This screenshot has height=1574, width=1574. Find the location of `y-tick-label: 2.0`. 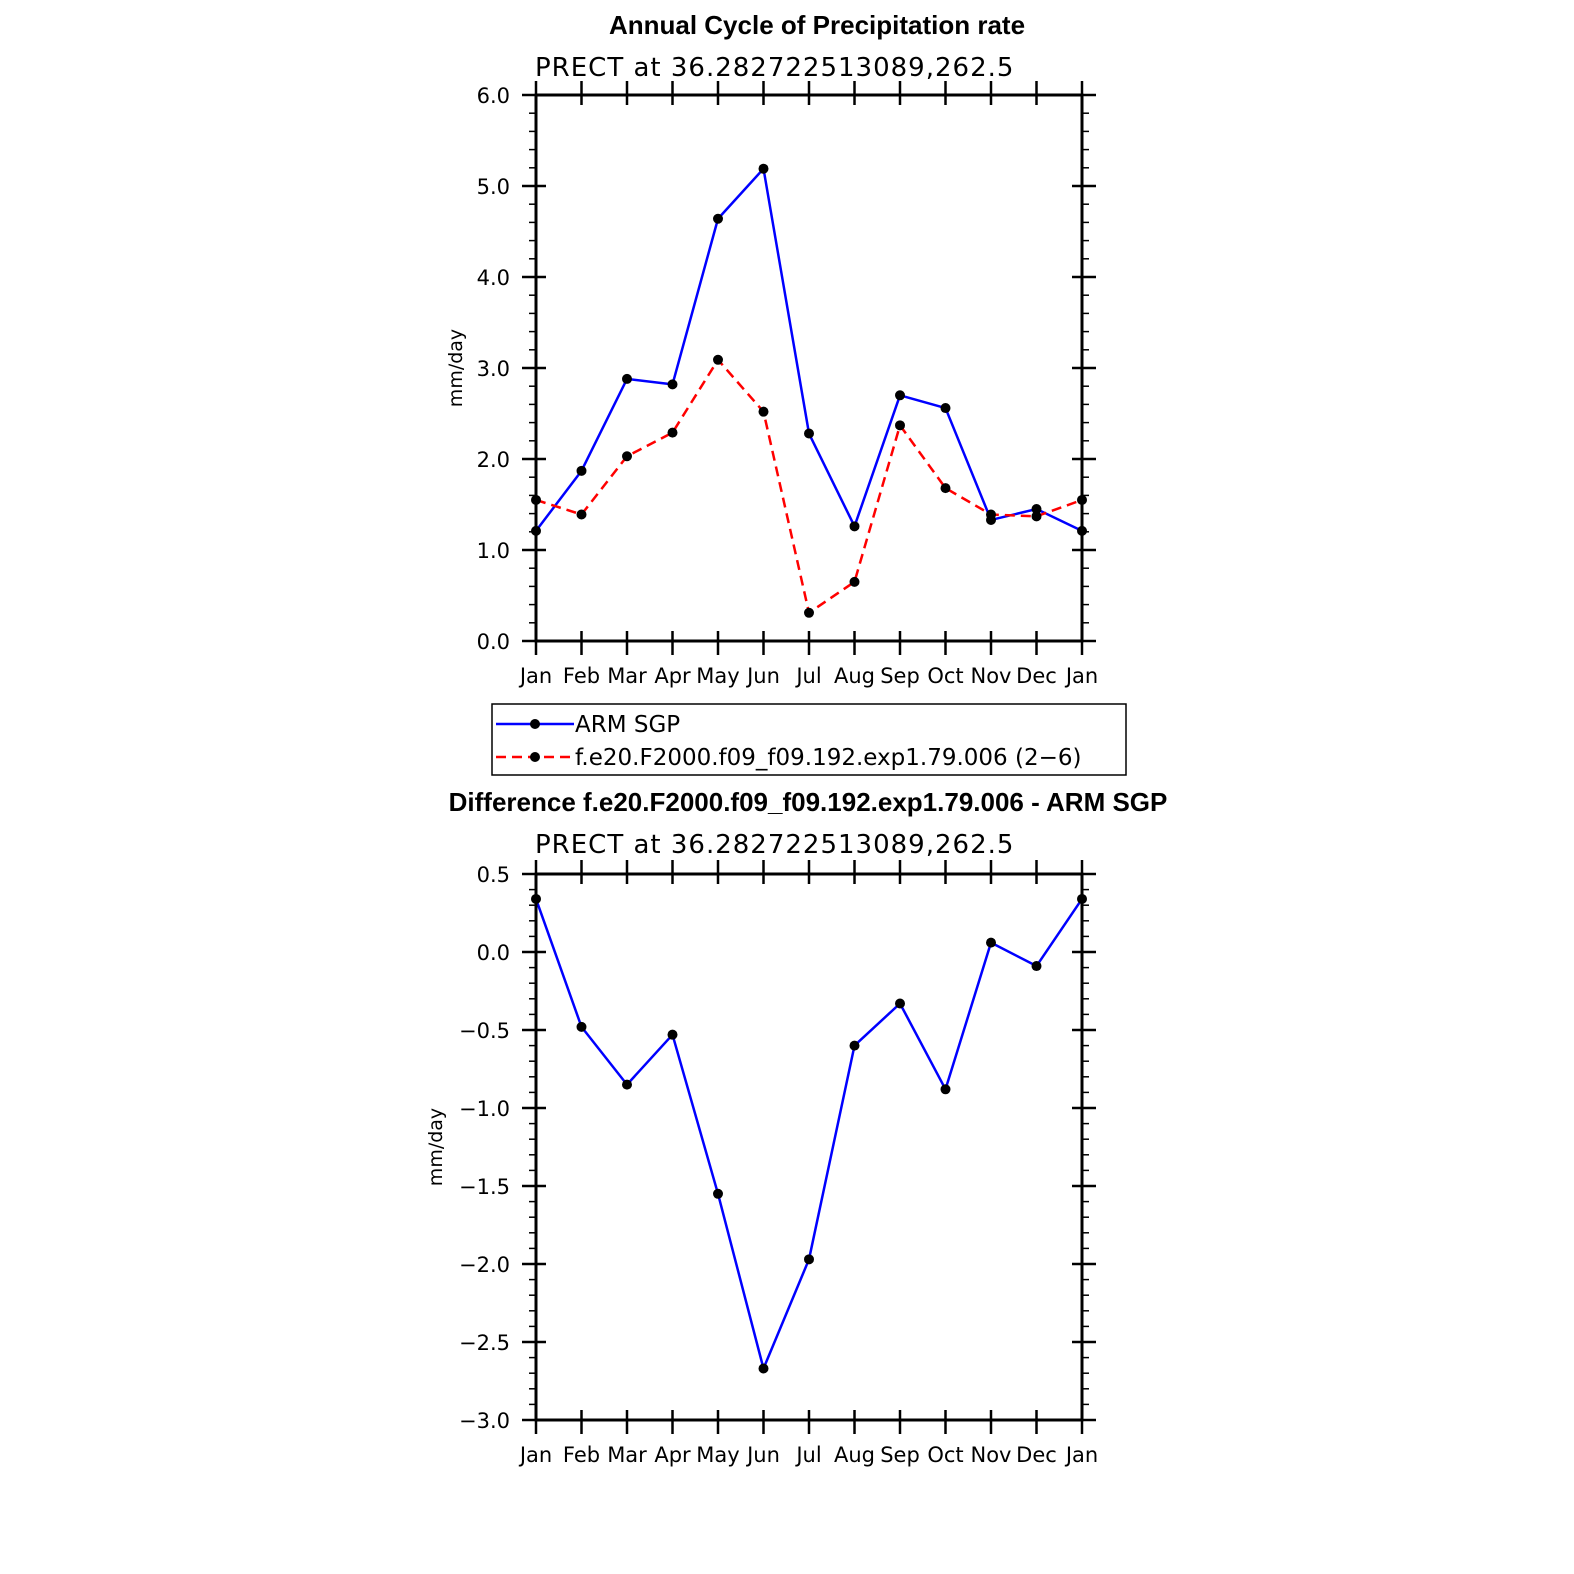

y-tick-label: 2.0 is located at coordinates (493, 460).